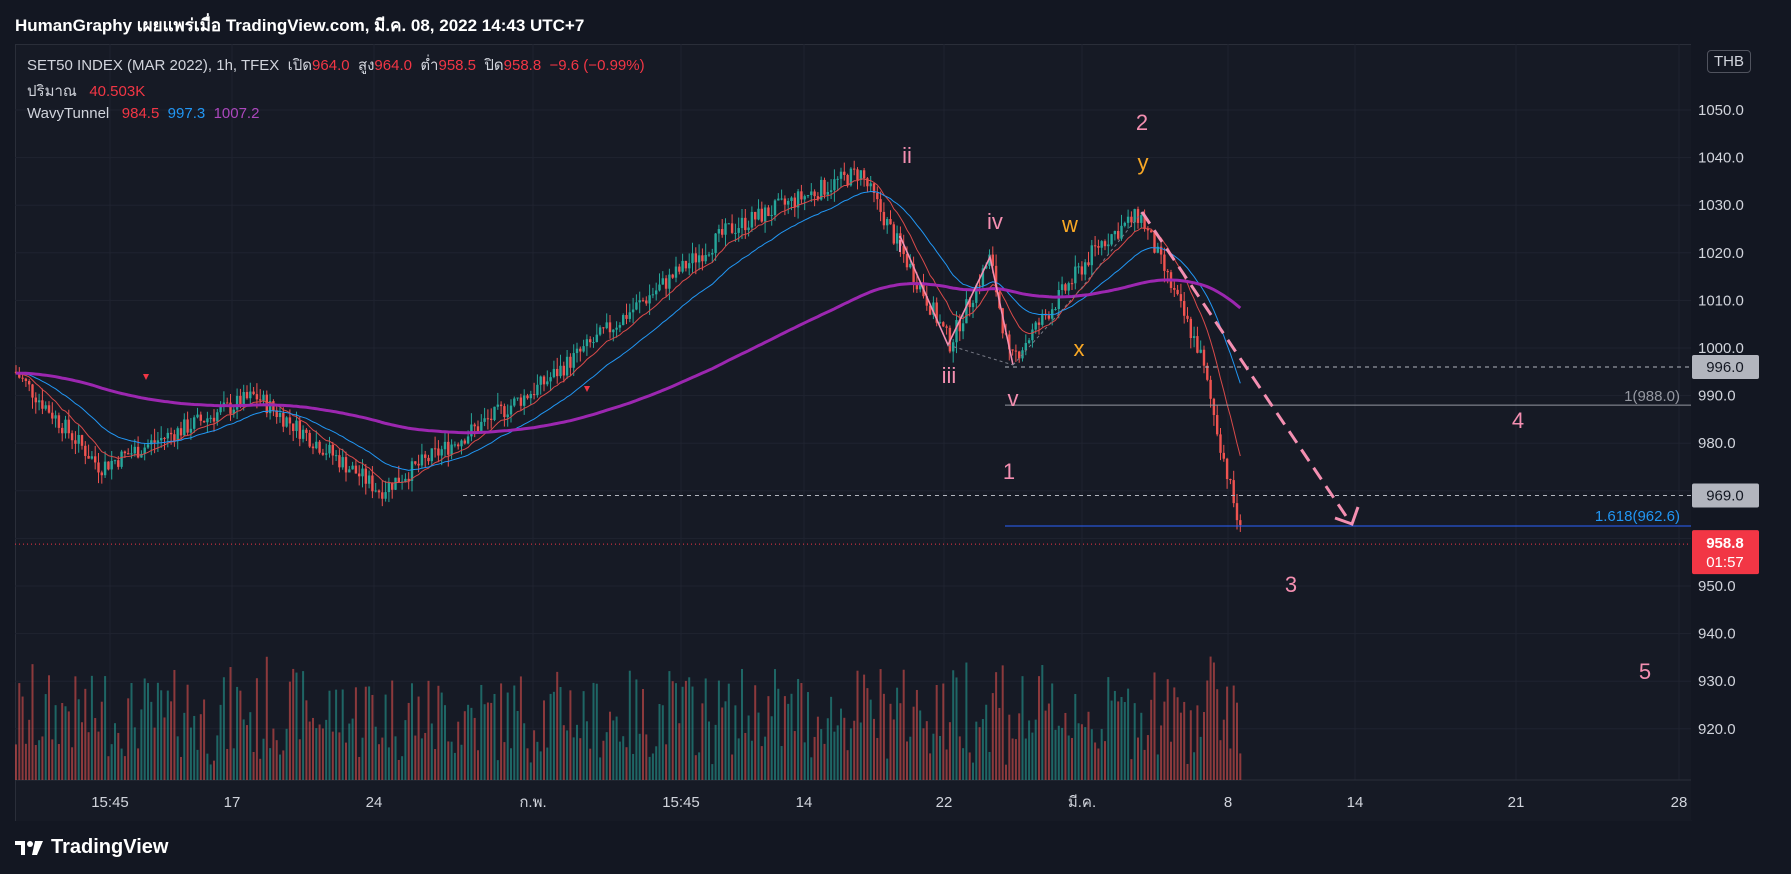 This screenshot has height=874, width=1791. What do you see at coordinates (1721, 300) in the screenshot?
I see `price-tick-label: 1010.0` at bounding box center [1721, 300].